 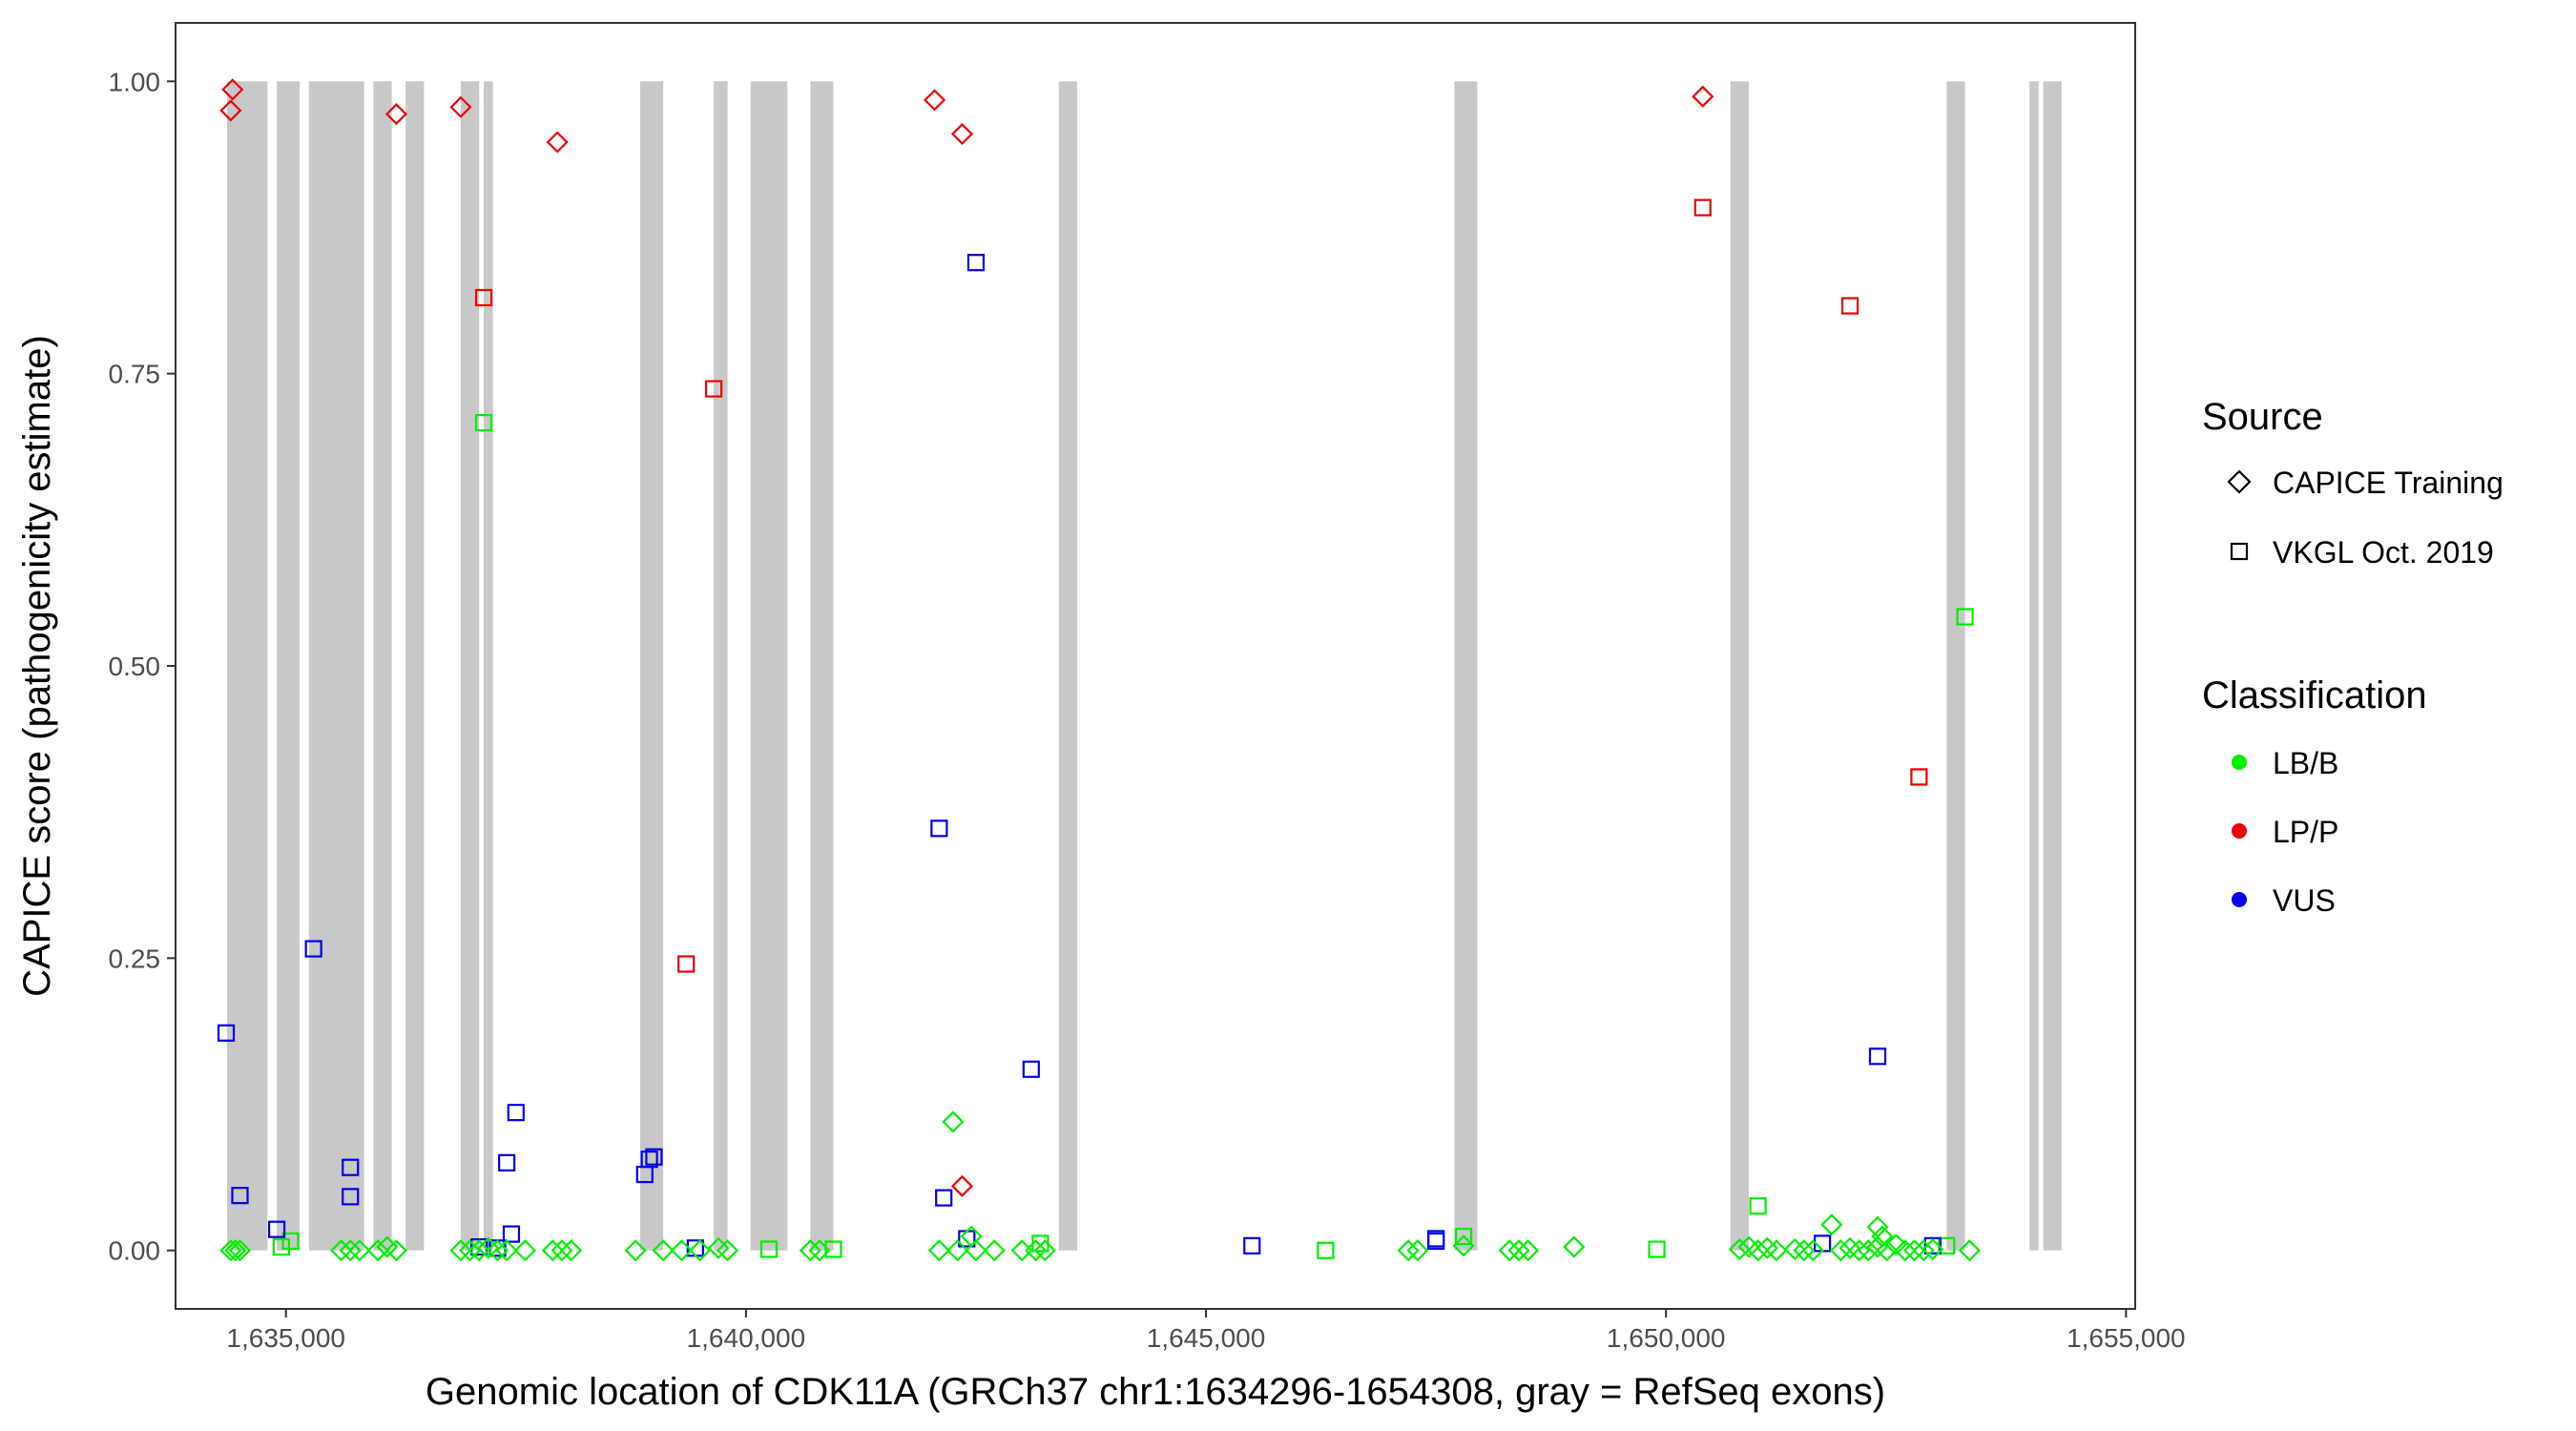 I want to click on y-tick-label-4: 1.00, so click(x=135, y=81).